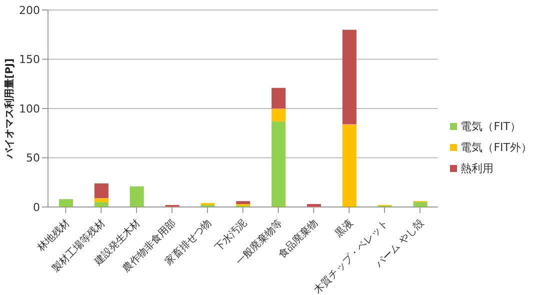  What do you see at coordinates (36, 207) in the screenshot?
I see `y-tick-label: 0` at bounding box center [36, 207].